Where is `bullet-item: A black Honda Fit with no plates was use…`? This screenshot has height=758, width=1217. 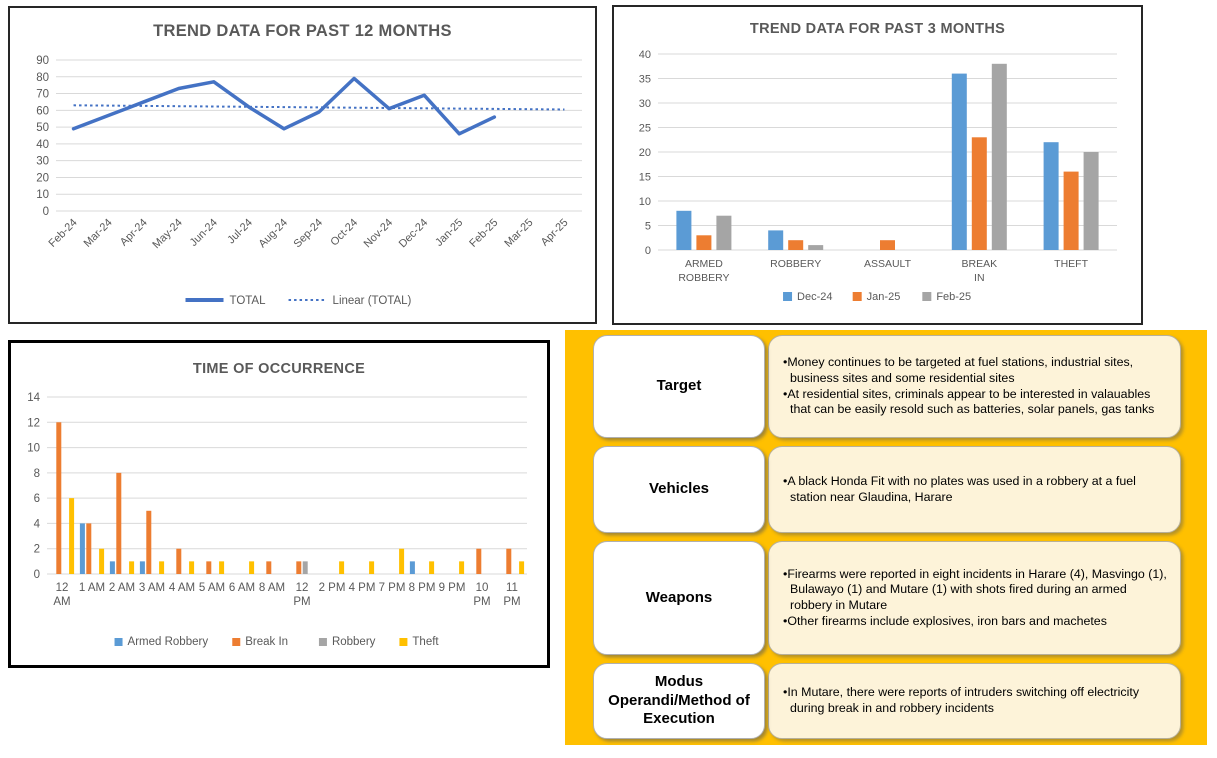 bullet-item: A black Honda Fit with no plates was use… is located at coordinates (975, 489).